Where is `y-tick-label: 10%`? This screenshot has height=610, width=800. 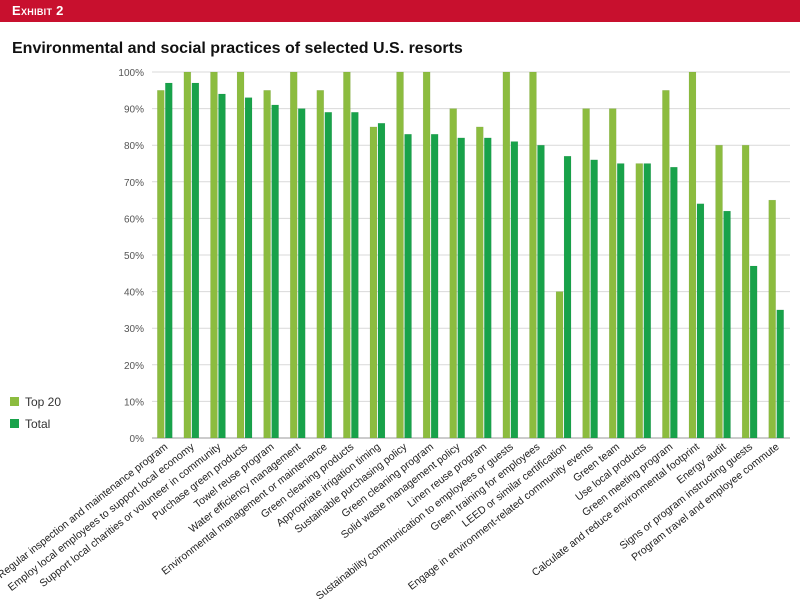
y-tick-label: 10% is located at coordinates (134, 402).